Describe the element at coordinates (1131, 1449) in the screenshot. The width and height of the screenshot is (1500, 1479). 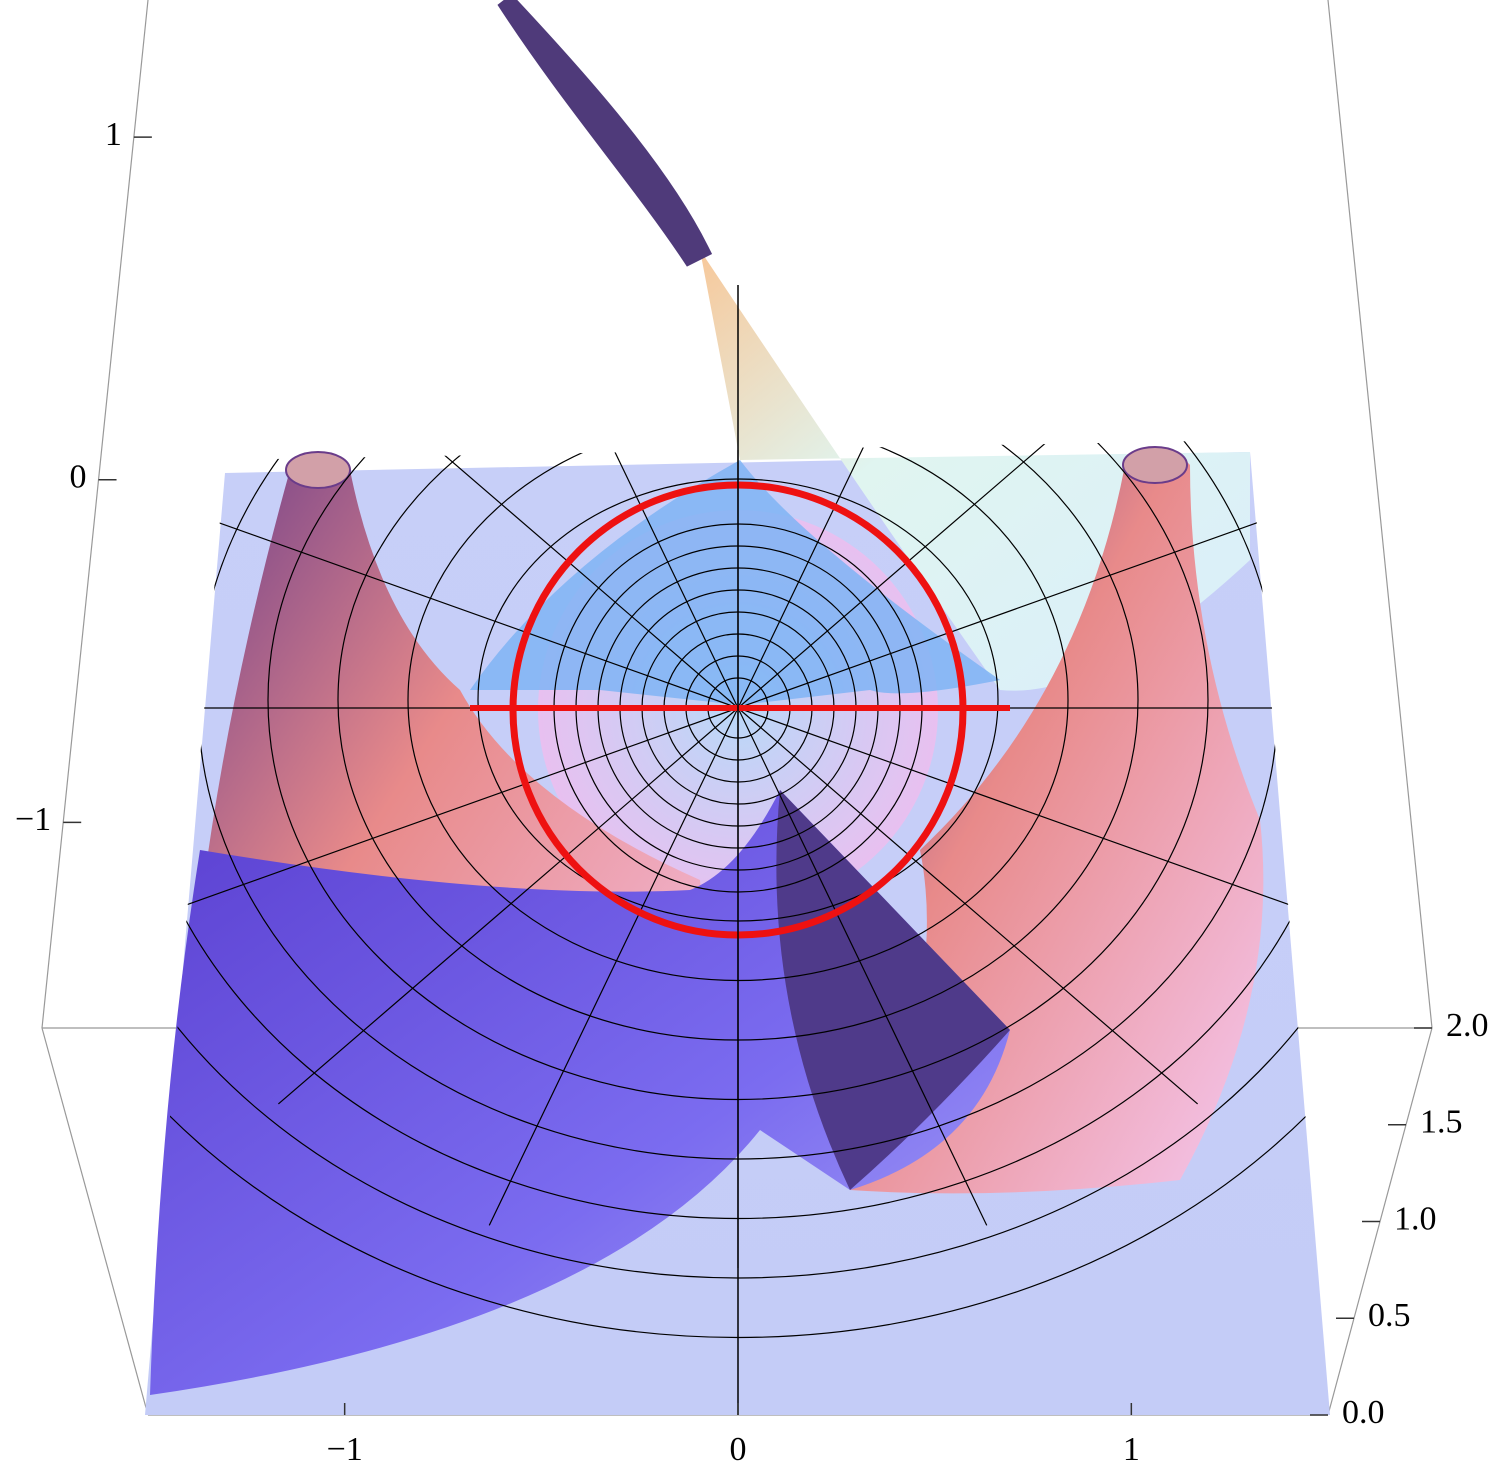
I see `x-tick-label: 1` at that location.